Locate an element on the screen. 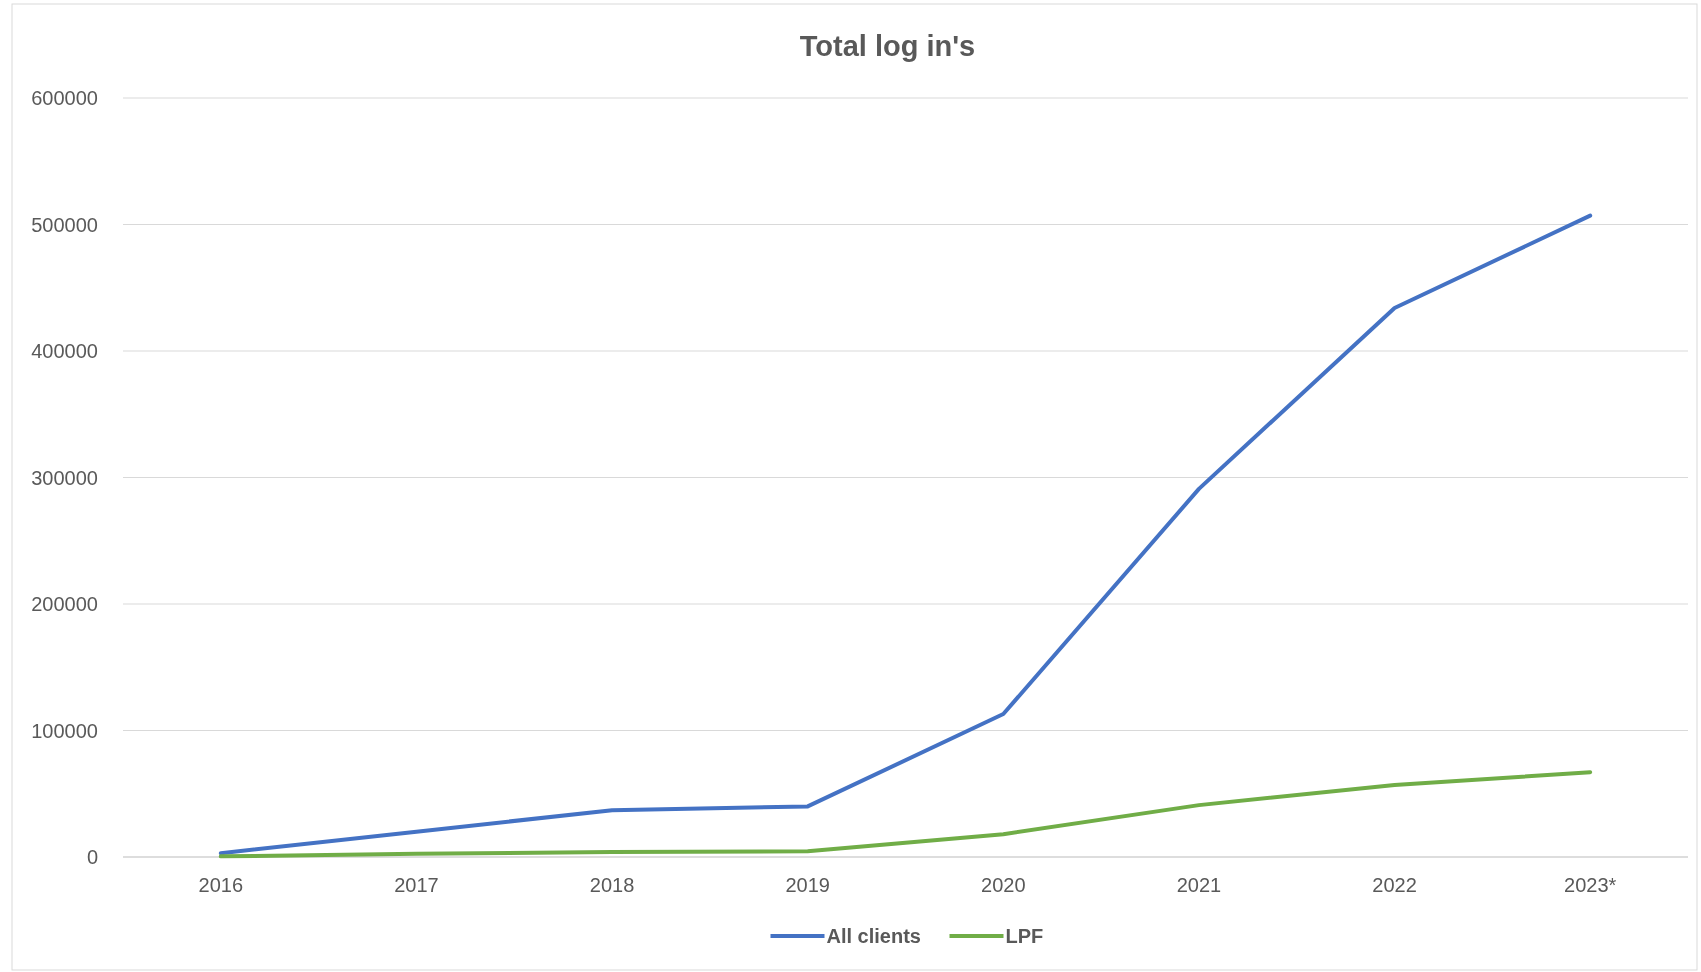  y-tick-label: 200000 is located at coordinates (64, 604).